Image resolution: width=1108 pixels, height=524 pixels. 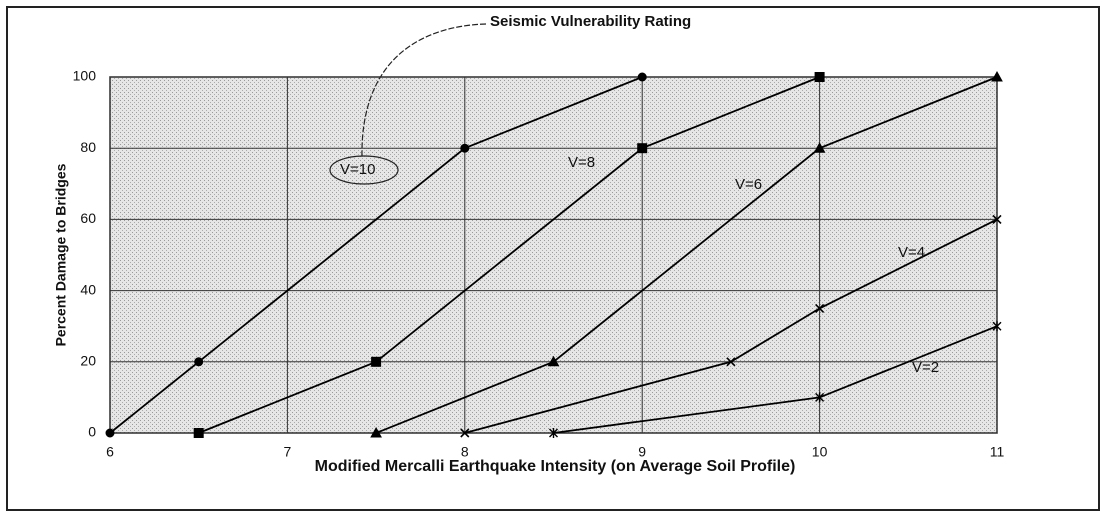 What do you see at coordinates (997, 452) in the screenshot?
I see `x-tick-label: 11` at bounding box center [997, 452].